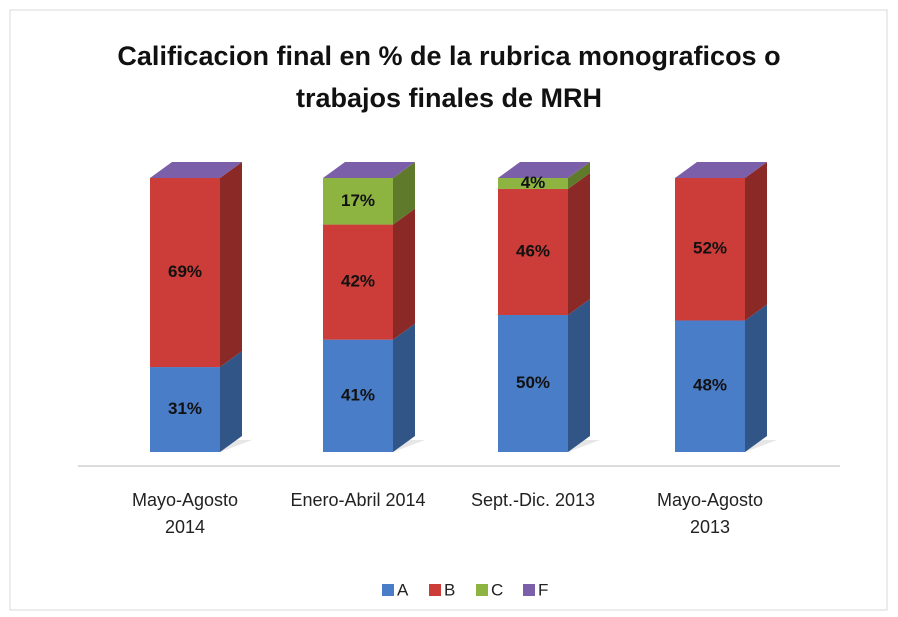 This screenshot has width=898, height=617. What do you see at coordinates (543, 589) in the screenshot?
I see `legend-label: F` at bounding box center [543, 589].